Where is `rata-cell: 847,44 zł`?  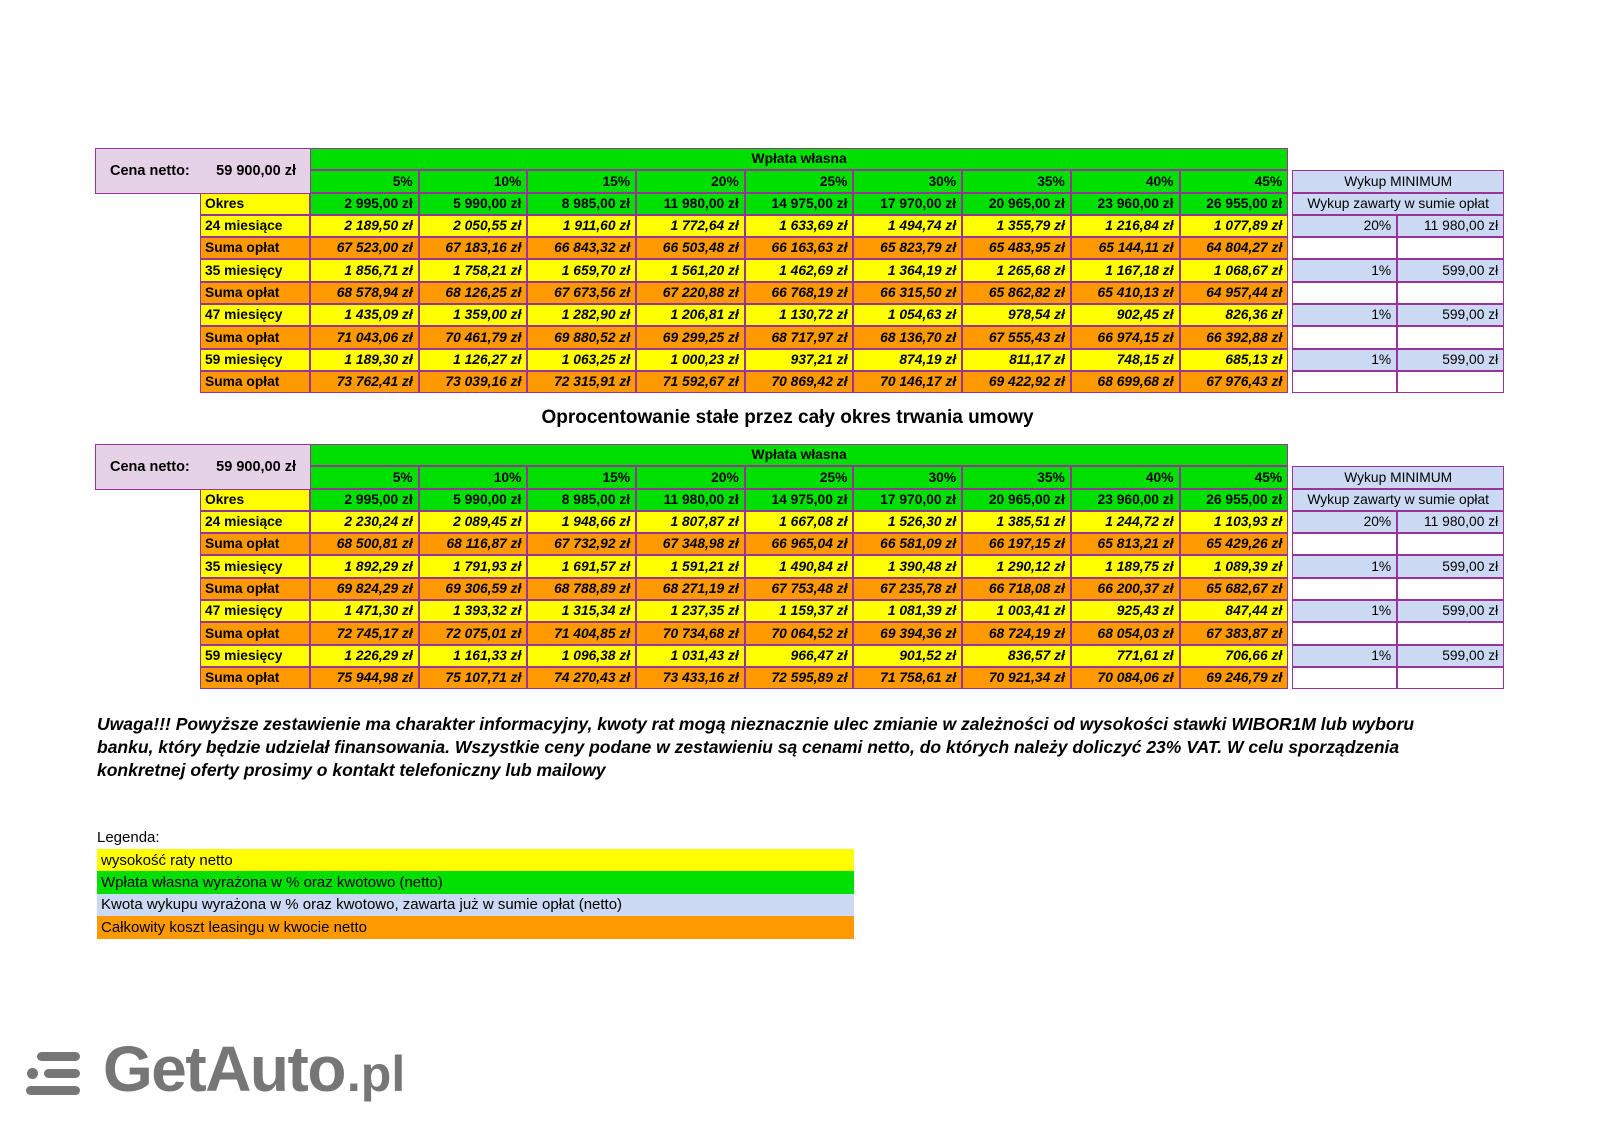 rata-cell: 847,44 zł is located at coordinates (1234, 611).